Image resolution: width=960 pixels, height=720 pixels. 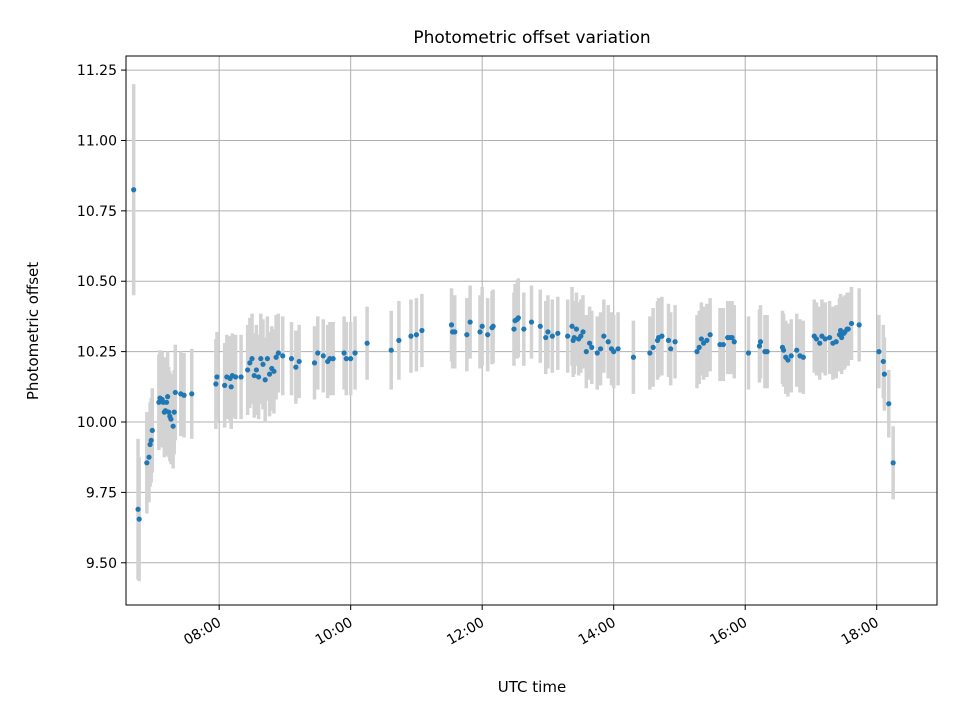 I want to click on y-tick-label: 11.25, so click(x=97, y=71).